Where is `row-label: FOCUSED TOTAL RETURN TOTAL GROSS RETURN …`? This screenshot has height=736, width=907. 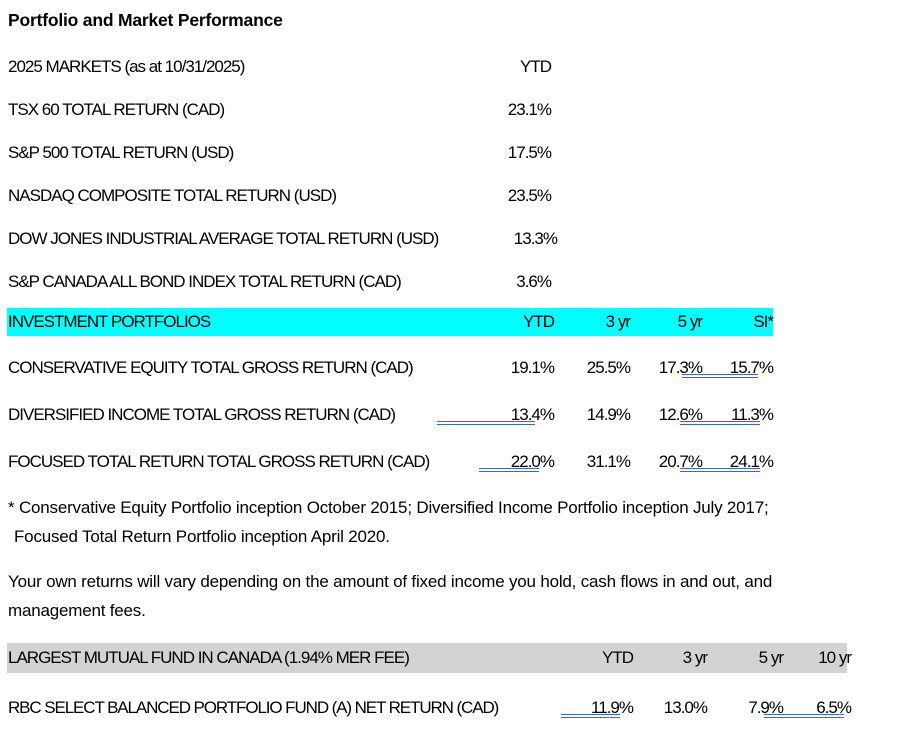
row-label: FOCUSED TOTAL RETURN TOTAL GROSS RETURN … is located at coordinates (219, 461).